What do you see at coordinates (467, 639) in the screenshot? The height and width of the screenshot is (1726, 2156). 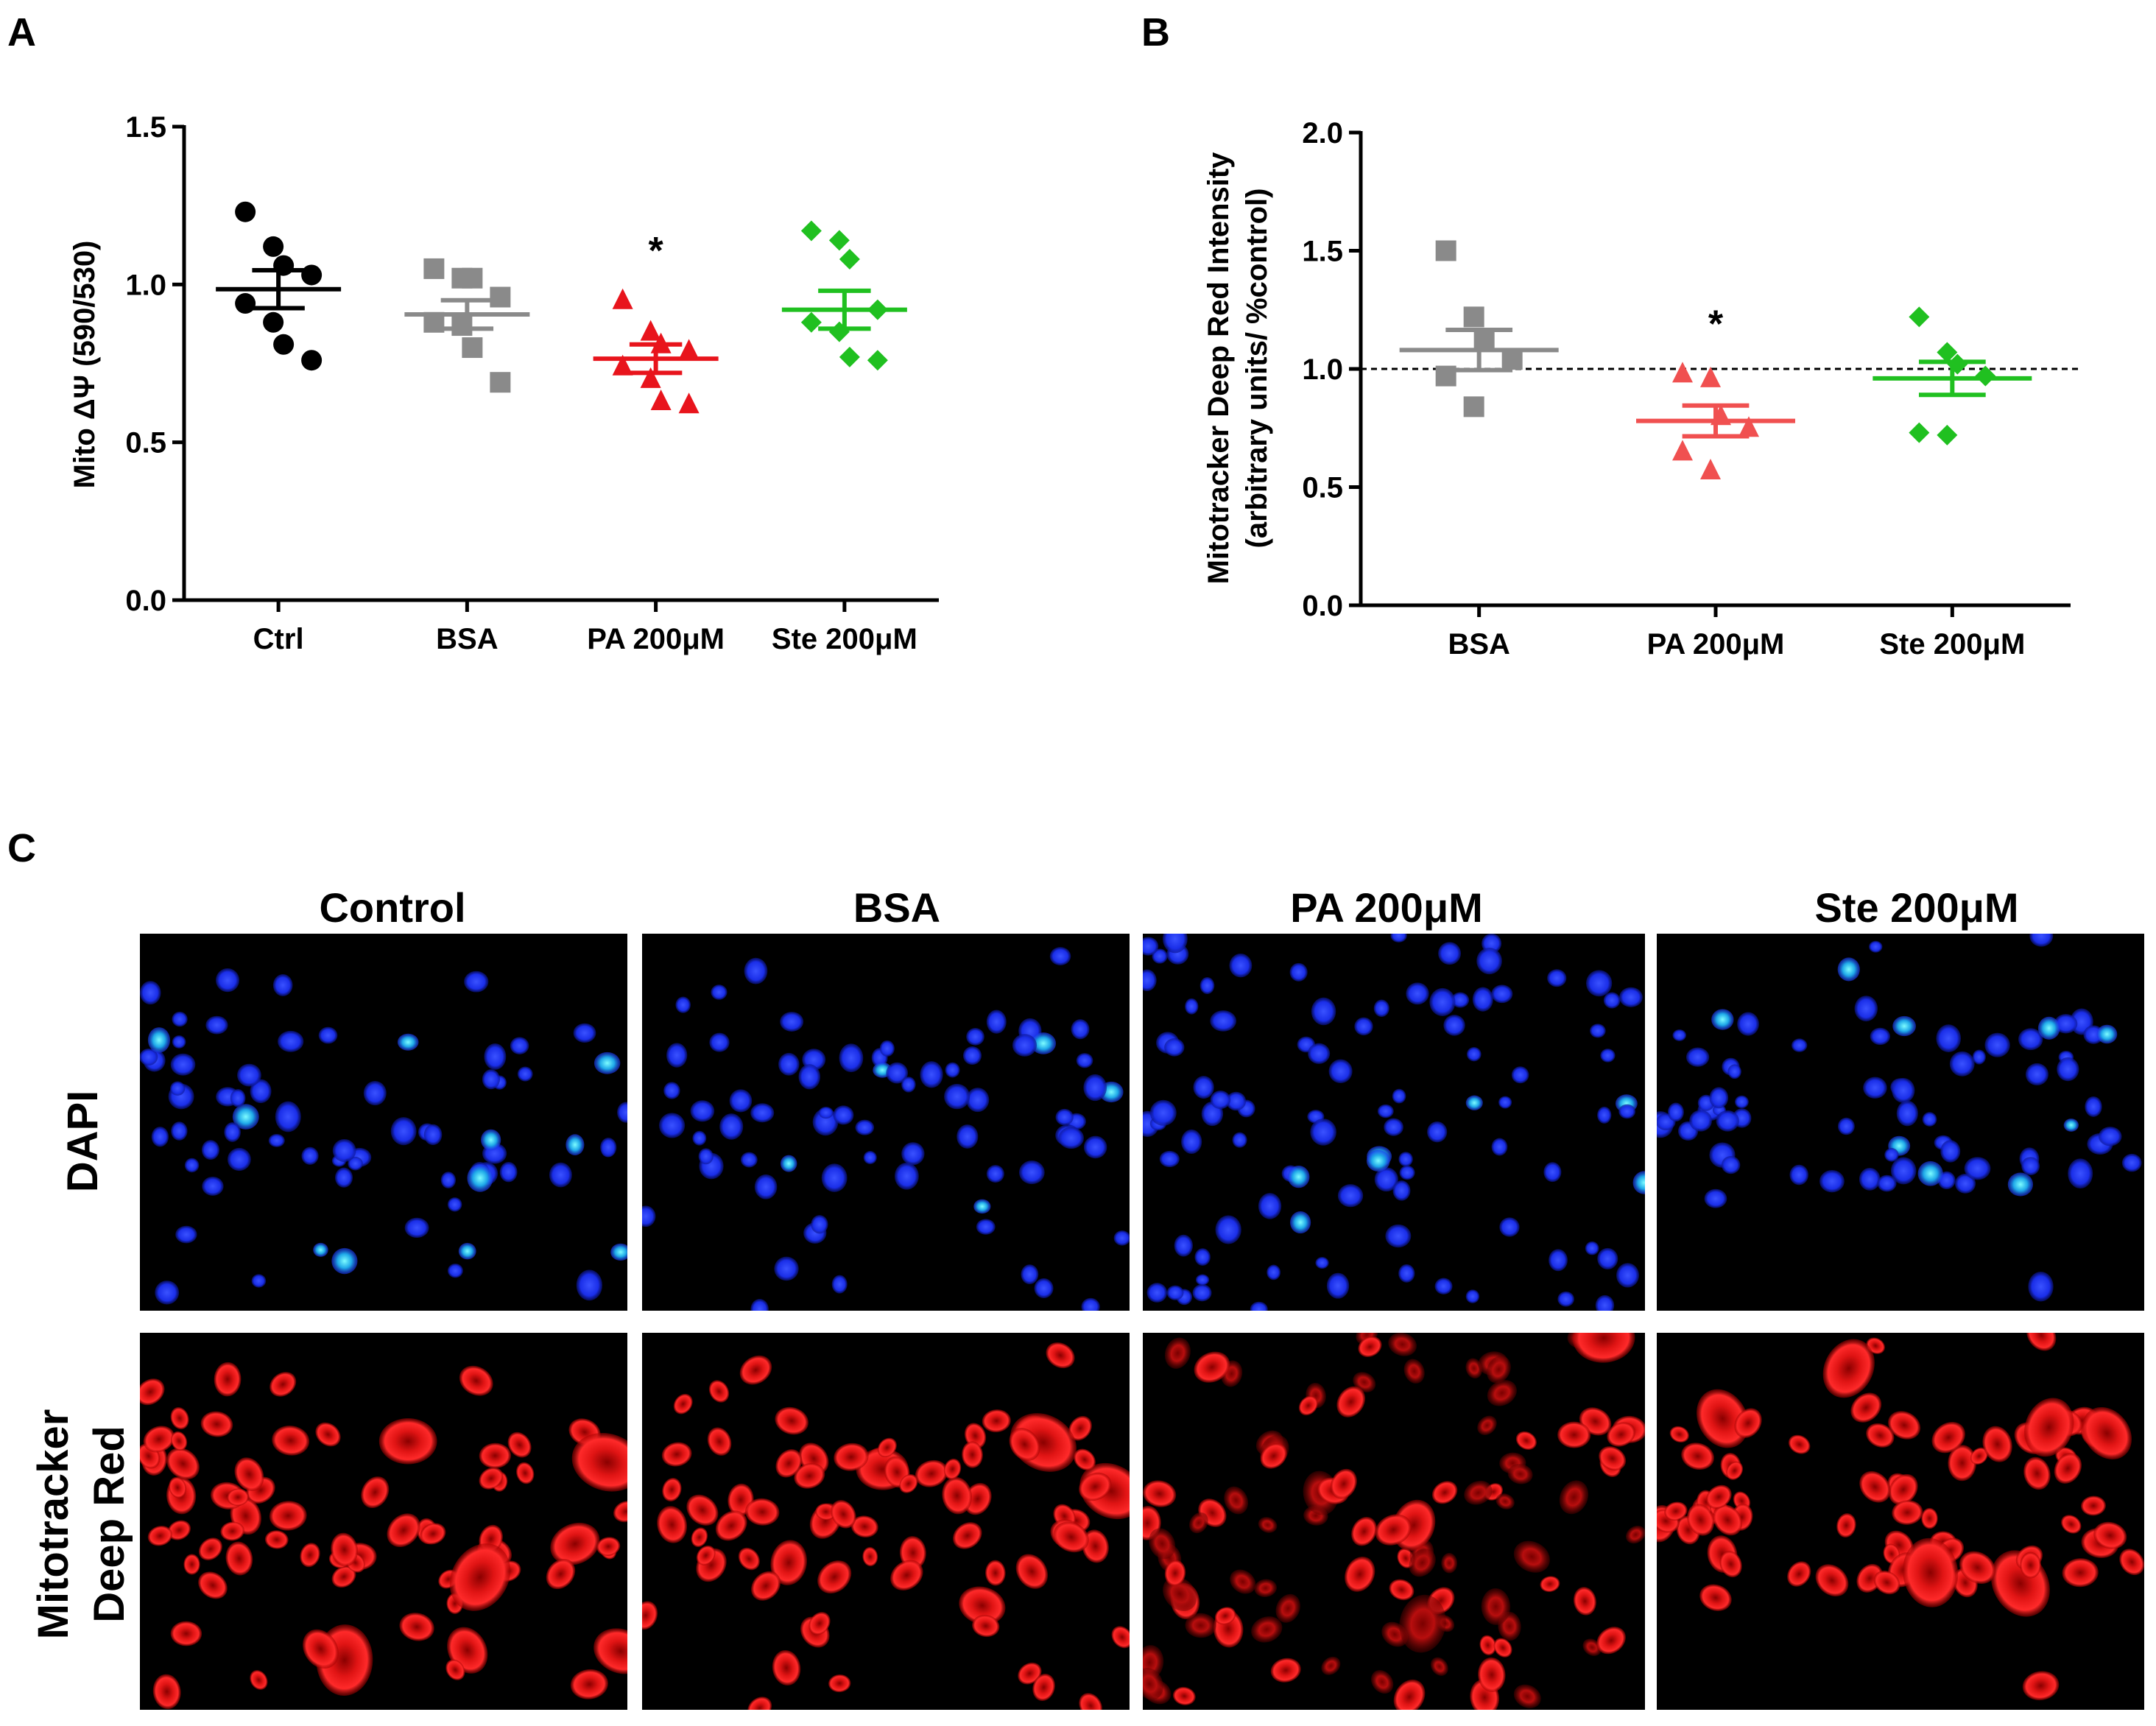 I see `x-tick-label: BSA` at bounding box center [467, 639].